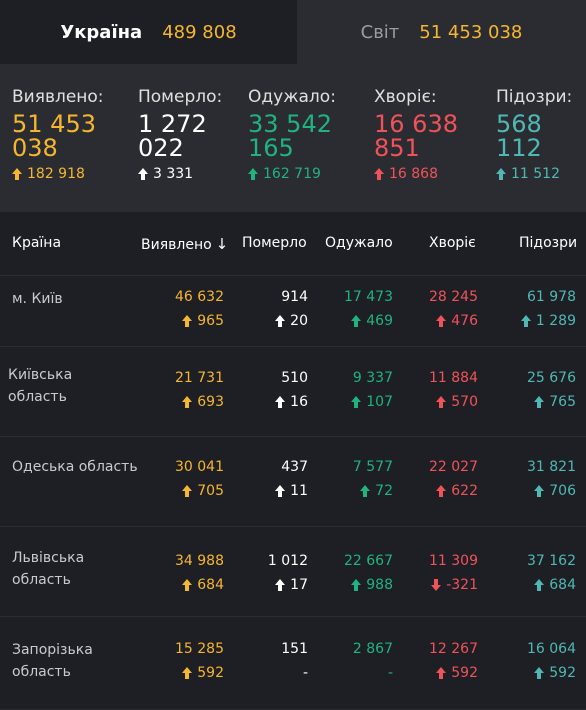 This screenshot has width=586, height=710. Describe the element at coordinates (148, 32) in the screenshot. I see `tab-ukraine: Україна 489 808` at that location.